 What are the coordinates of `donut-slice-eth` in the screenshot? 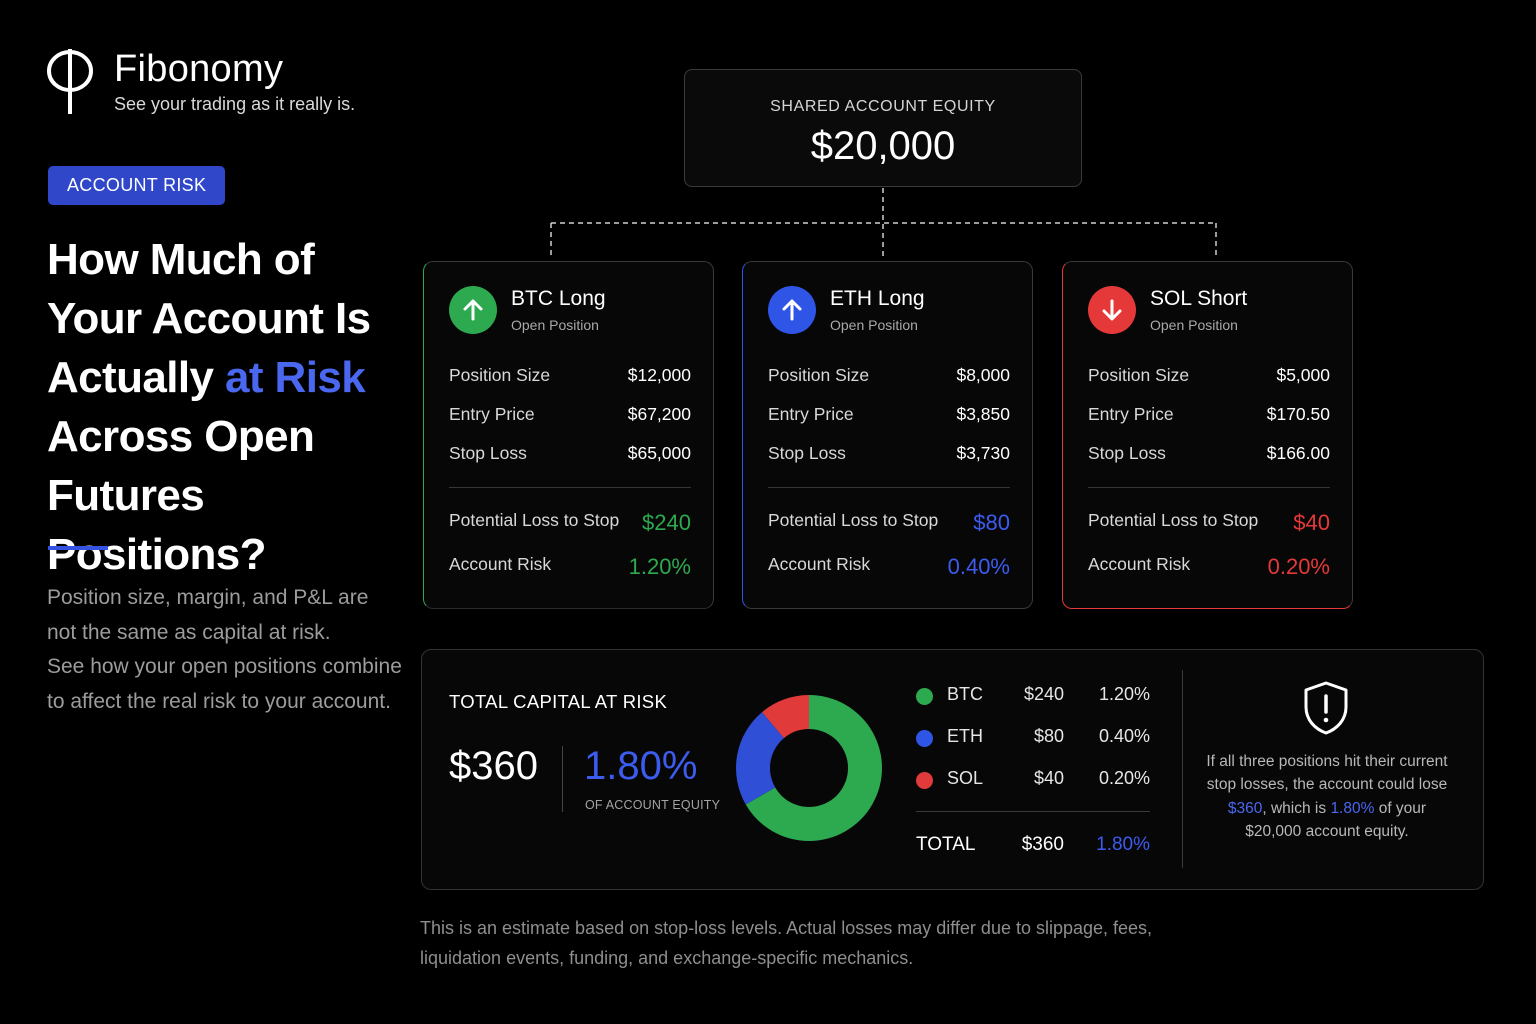 It's located at (760, 758).